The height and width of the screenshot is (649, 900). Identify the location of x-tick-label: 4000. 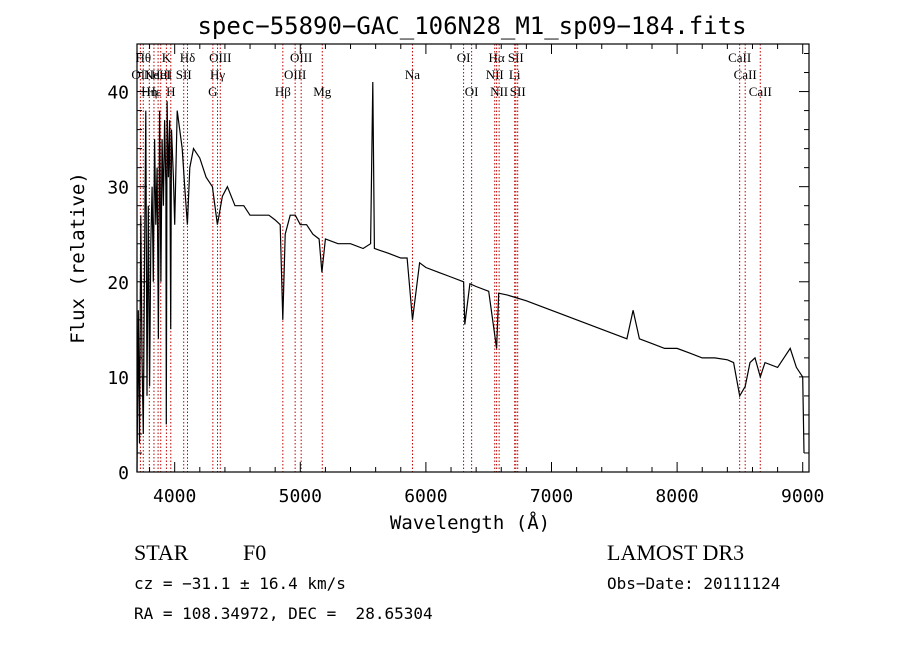
(174, 496).